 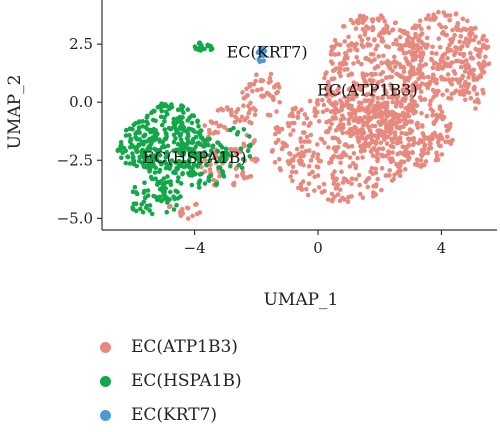 What do you see at coordinates (195, 157) in the screenshot?
I see `cluster-label: EC(HSPA1B)` at bounding box center [195, 157].